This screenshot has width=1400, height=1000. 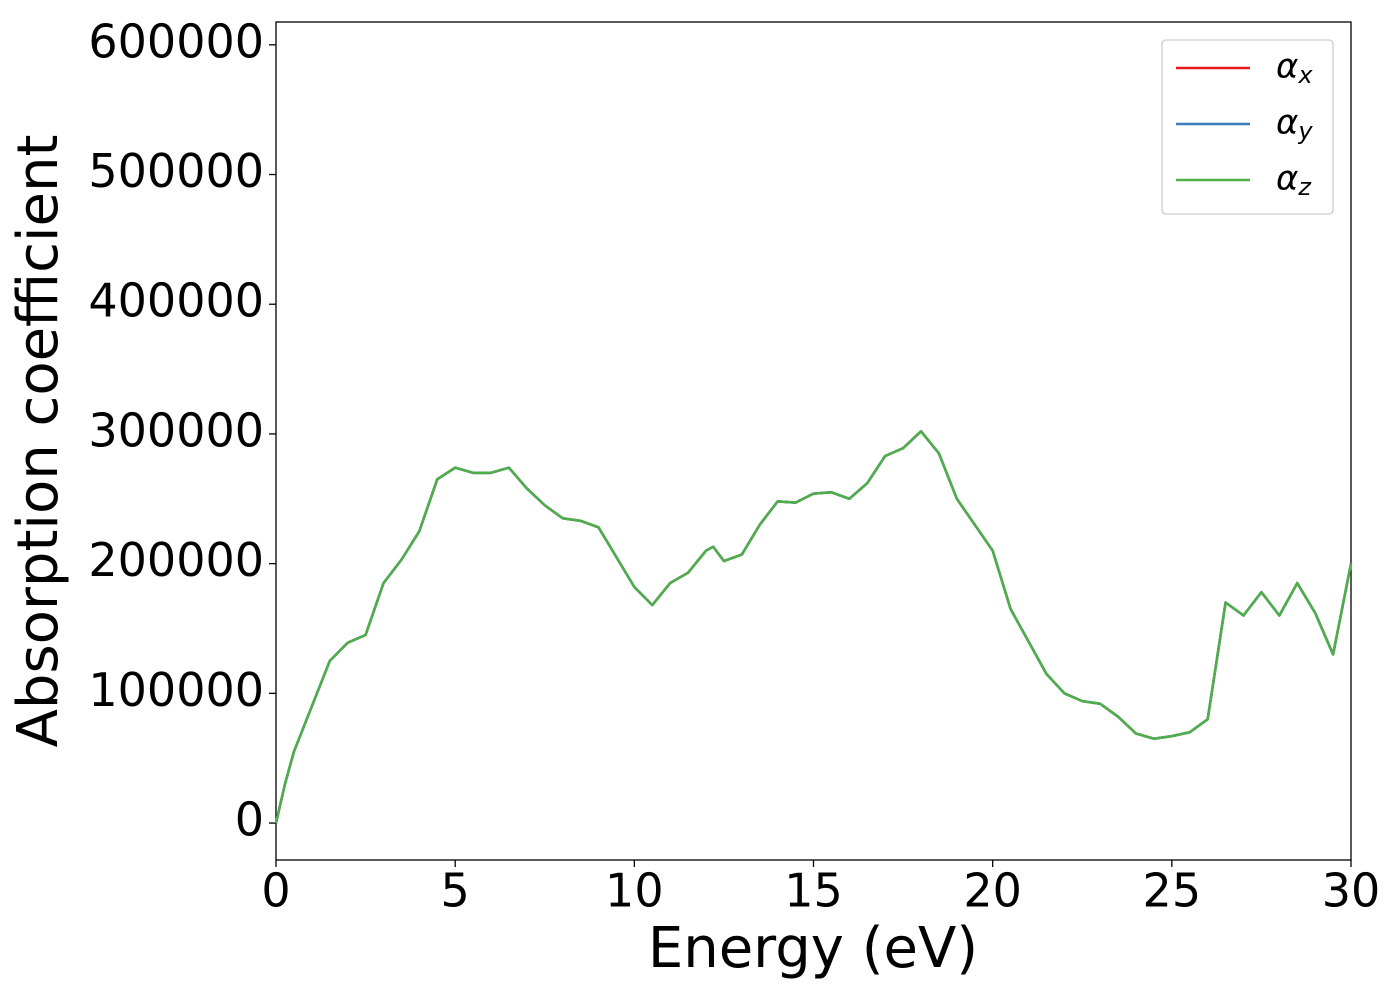 What do you see at coordinates (38, 441) in the screenshot?
I see `y-axis-label: Absorption coefficient` at bounding box center [38, 441].